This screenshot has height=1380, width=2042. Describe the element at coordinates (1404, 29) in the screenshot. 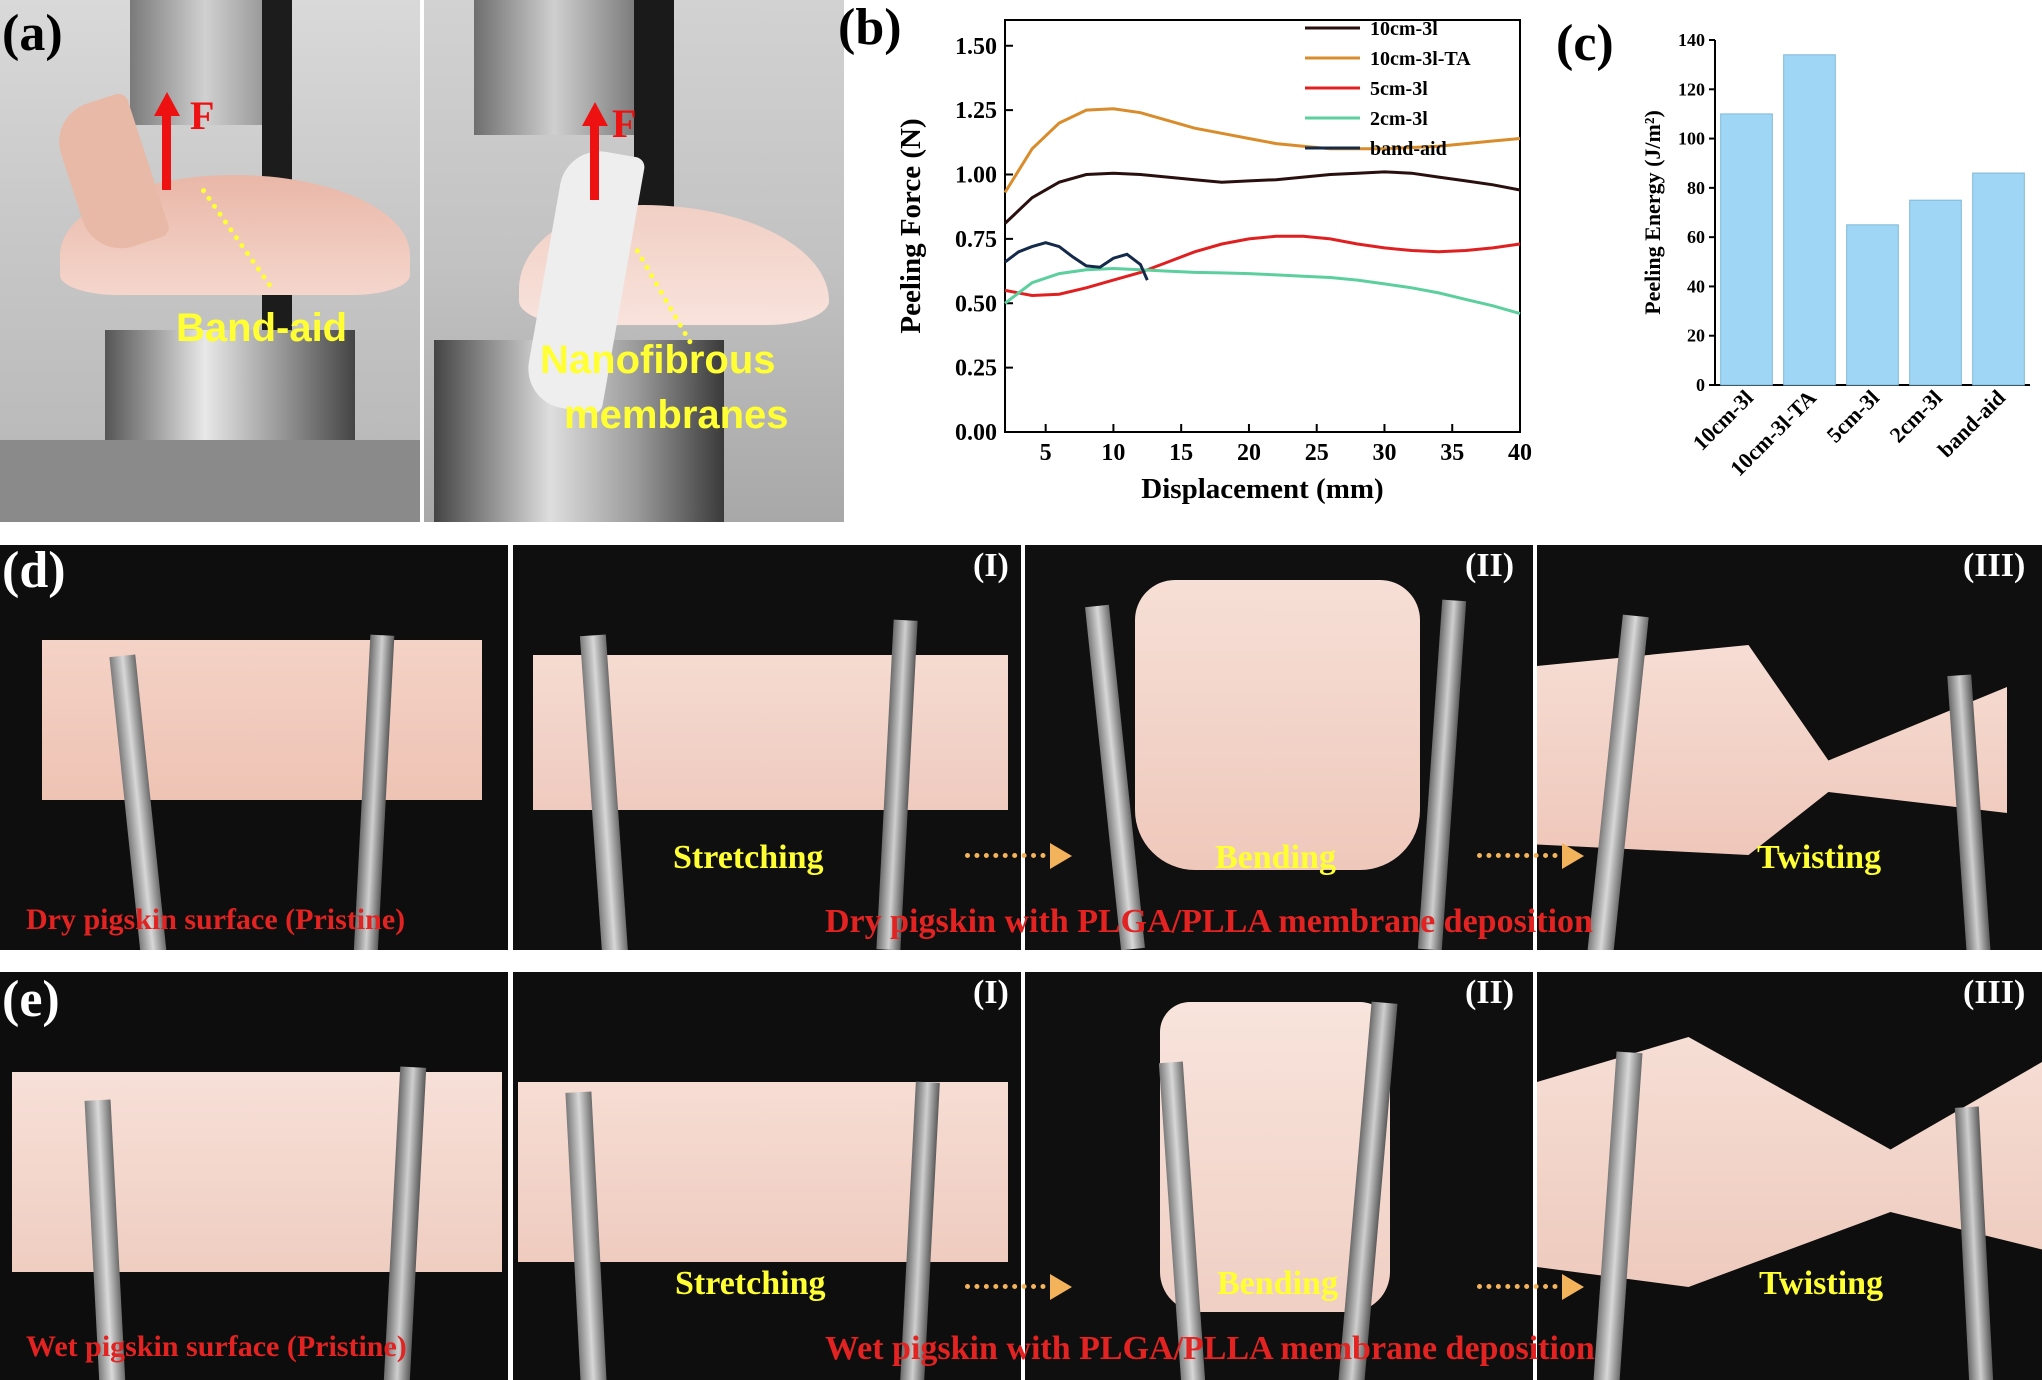

I see `legend-label-10cm-3l: 10cm-3l` at that location.